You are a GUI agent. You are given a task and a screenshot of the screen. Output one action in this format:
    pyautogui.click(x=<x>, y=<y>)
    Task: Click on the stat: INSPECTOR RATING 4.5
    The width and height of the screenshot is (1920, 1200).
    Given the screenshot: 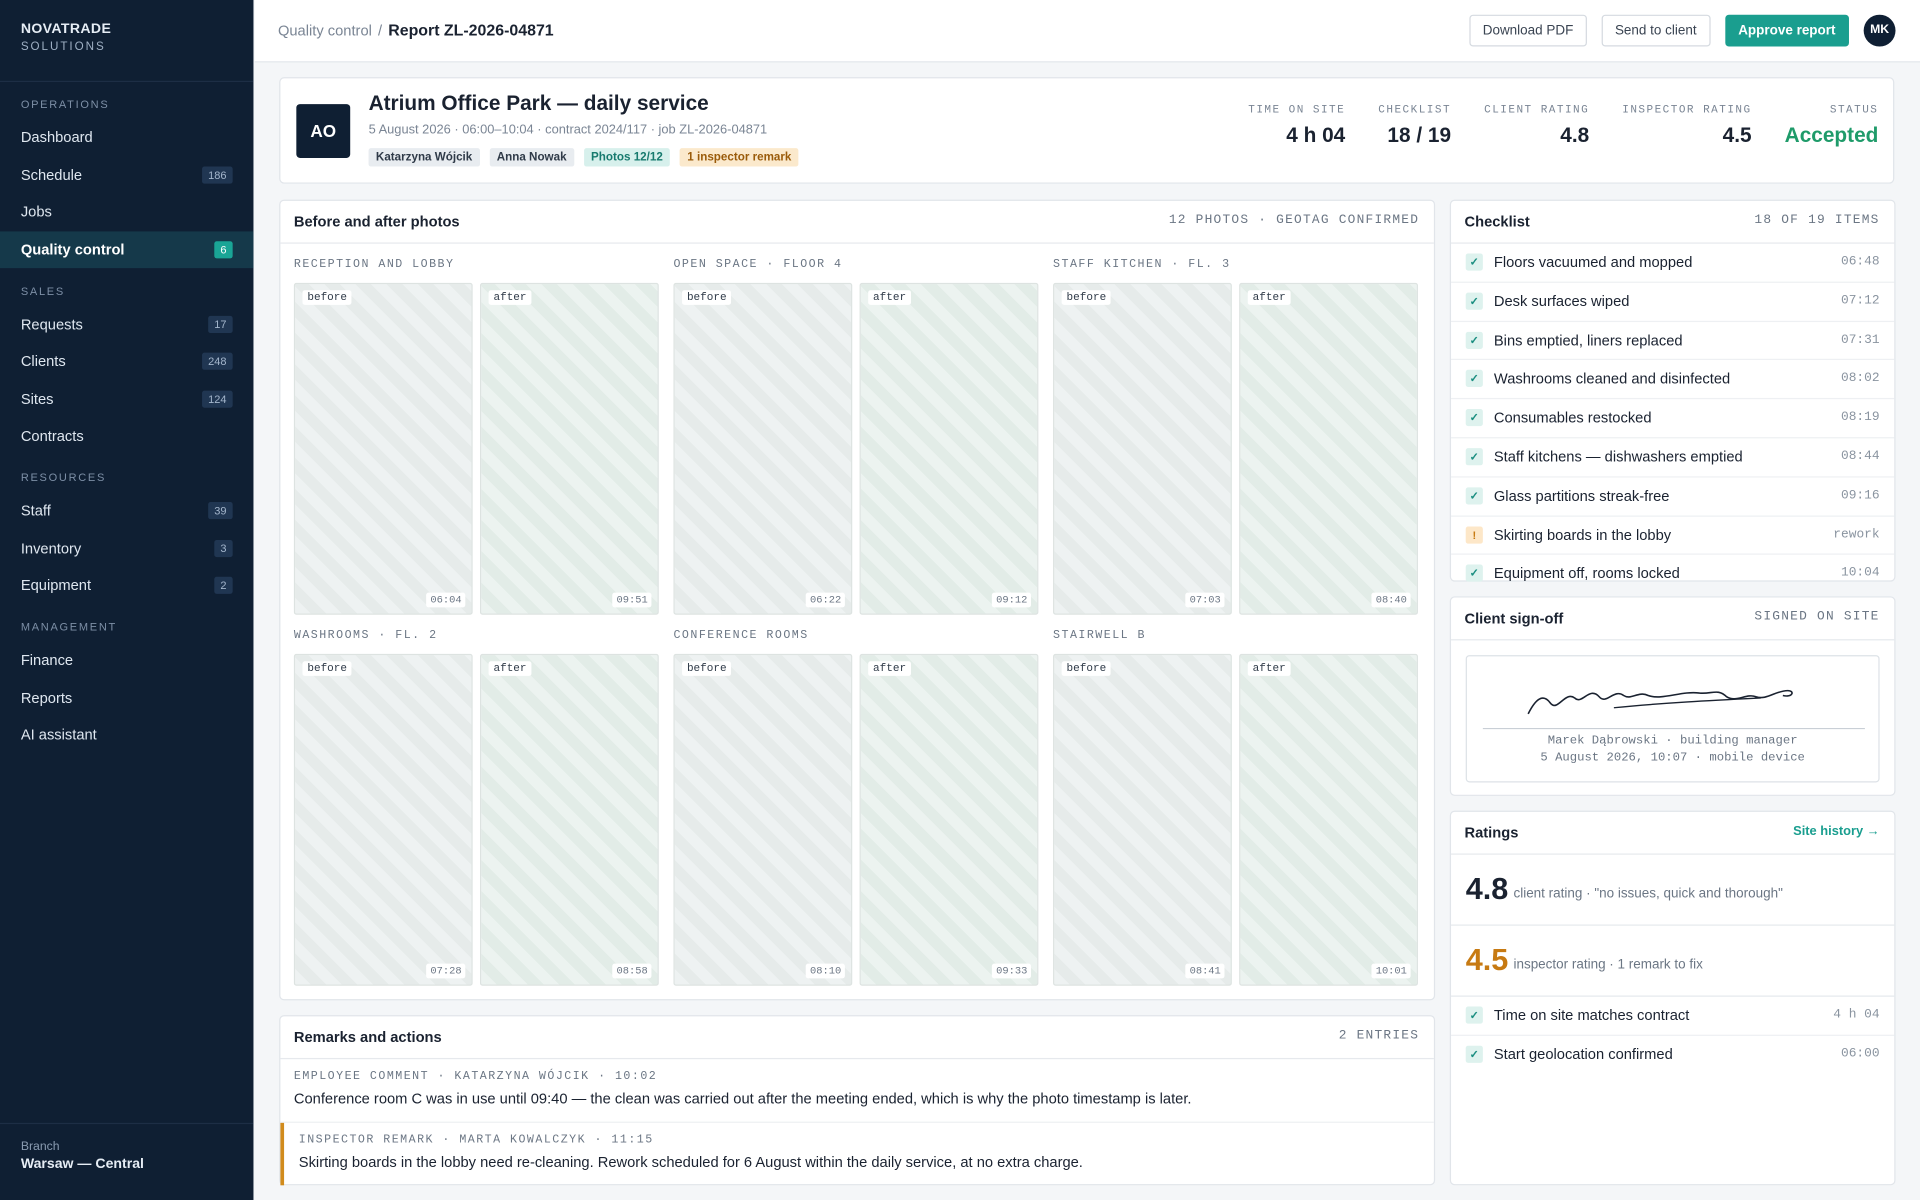 What is the action you would take?
    pyautogui.click(x=1686, y=126)
    